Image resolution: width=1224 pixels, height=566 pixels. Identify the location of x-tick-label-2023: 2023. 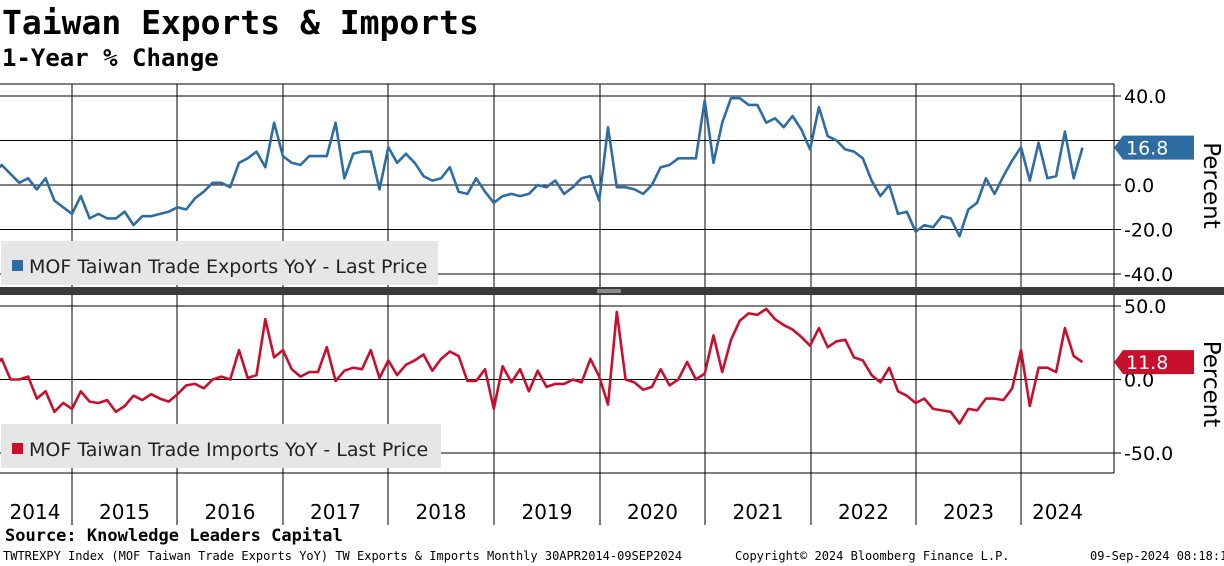
(968, 512).